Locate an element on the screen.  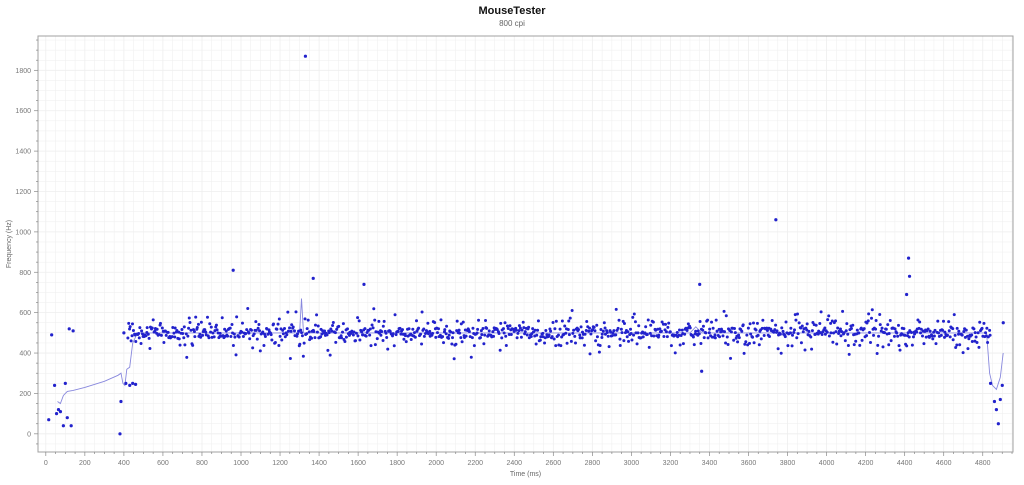
x-tick-label: 2800 is located at coordinates (593, 463).